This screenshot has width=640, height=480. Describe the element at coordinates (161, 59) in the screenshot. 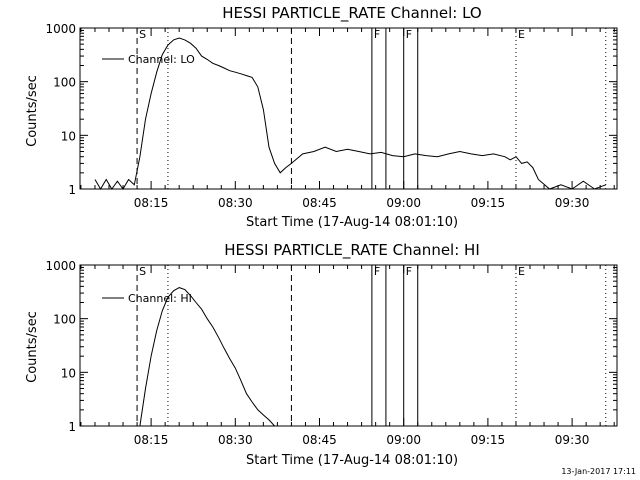

I see `legend-label: Channel: LO` at that location.